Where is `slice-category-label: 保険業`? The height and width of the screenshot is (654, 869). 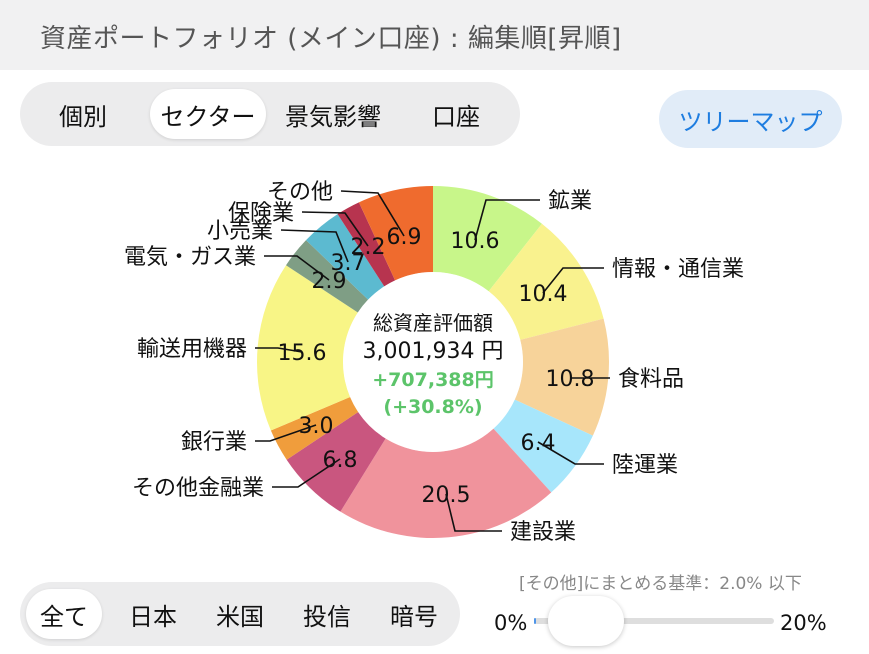
slice-category-label: 保険業 is located at coordinates (261, 213).